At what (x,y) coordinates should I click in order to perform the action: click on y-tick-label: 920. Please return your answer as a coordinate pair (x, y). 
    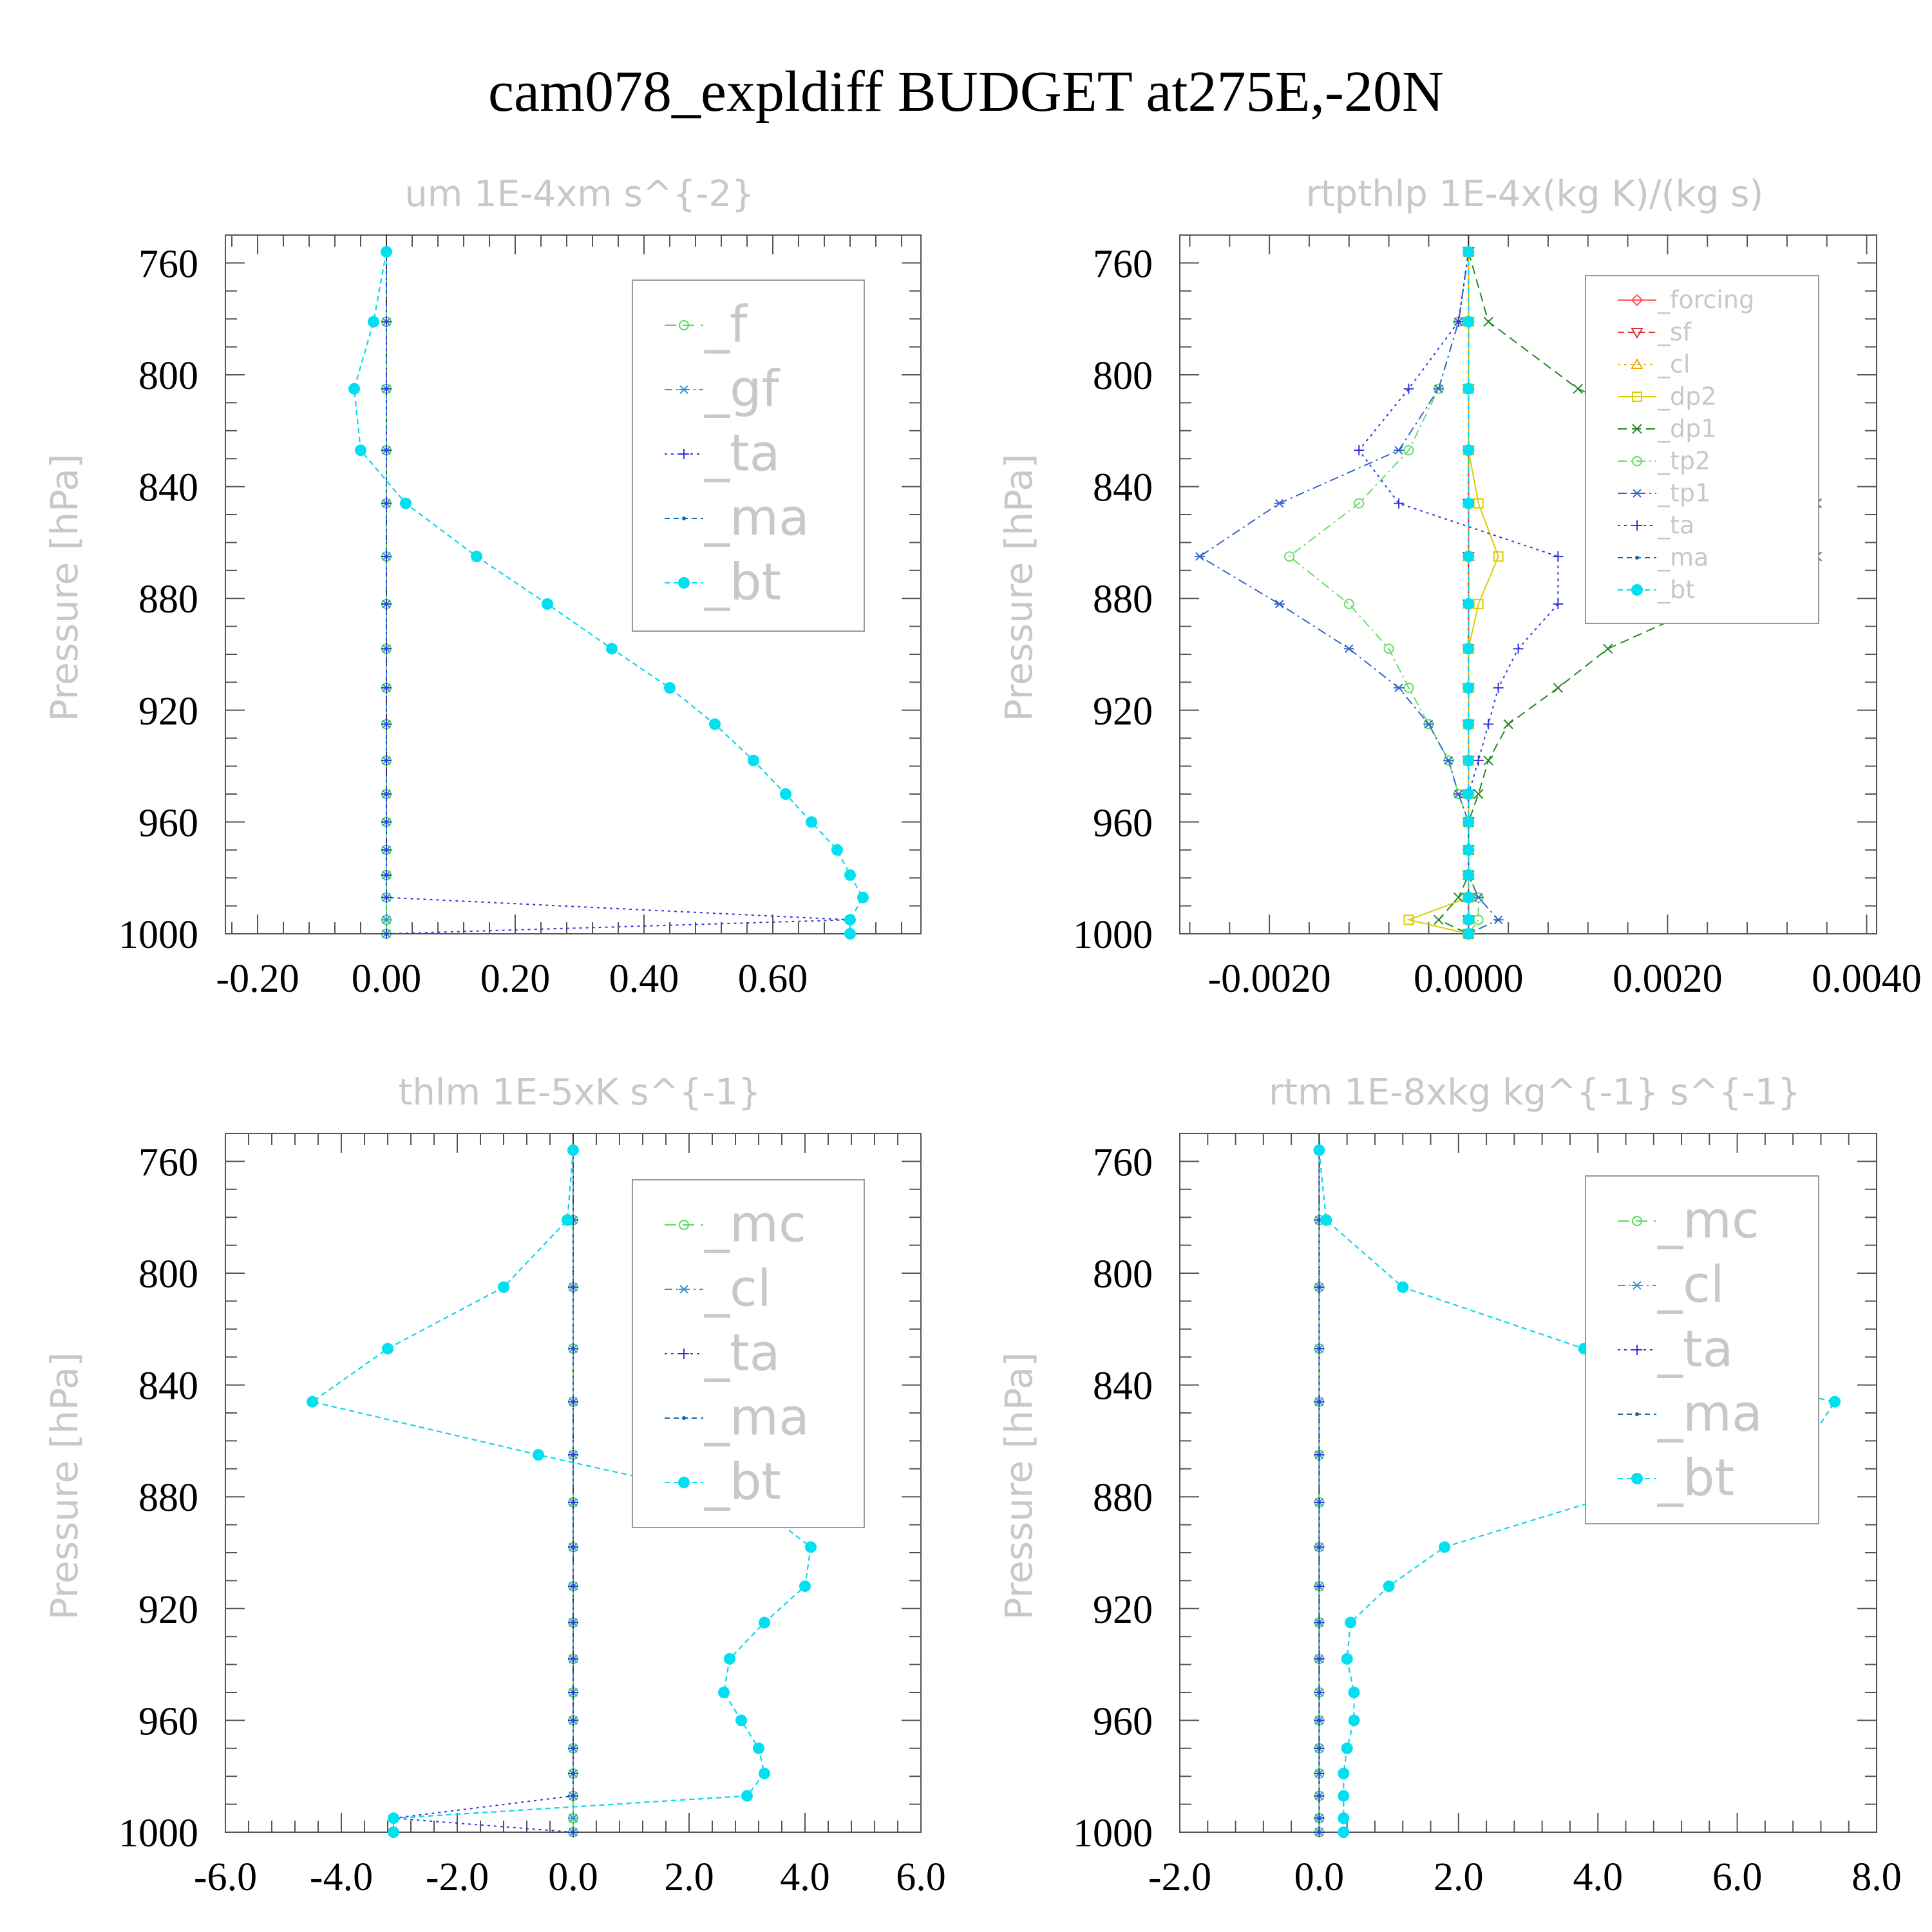
    Looking at the image, I should click on (168, 712).